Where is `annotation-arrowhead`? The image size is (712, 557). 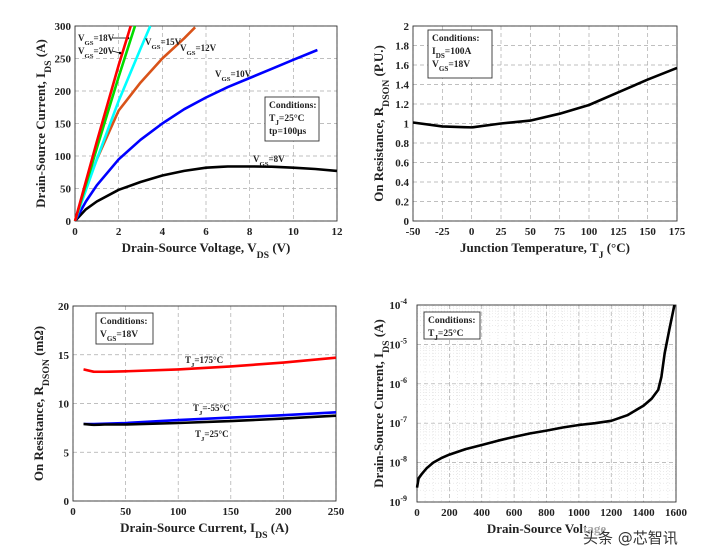 annotation-arrowhead is located at coordinates (120, 53).